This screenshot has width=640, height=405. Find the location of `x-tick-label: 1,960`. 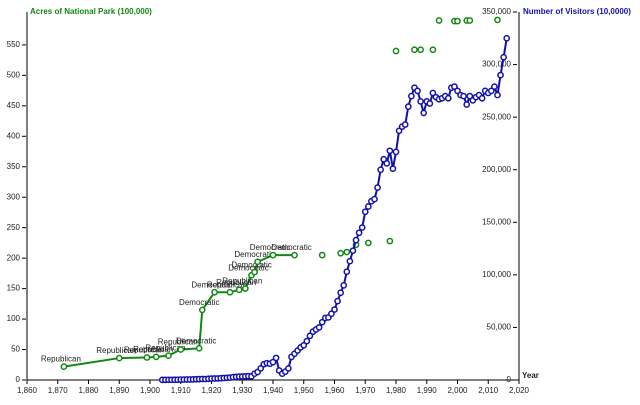

x-tick-label: 1,960 is located at coordinates (334, 390).